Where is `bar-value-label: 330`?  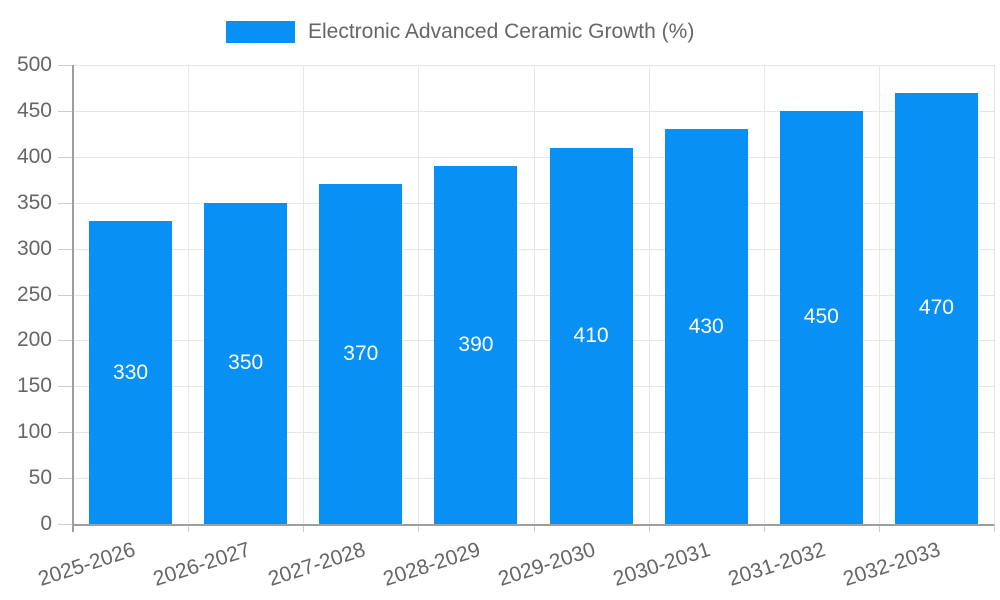 bar-value-label: 330 is located at coordinates (131, 372).